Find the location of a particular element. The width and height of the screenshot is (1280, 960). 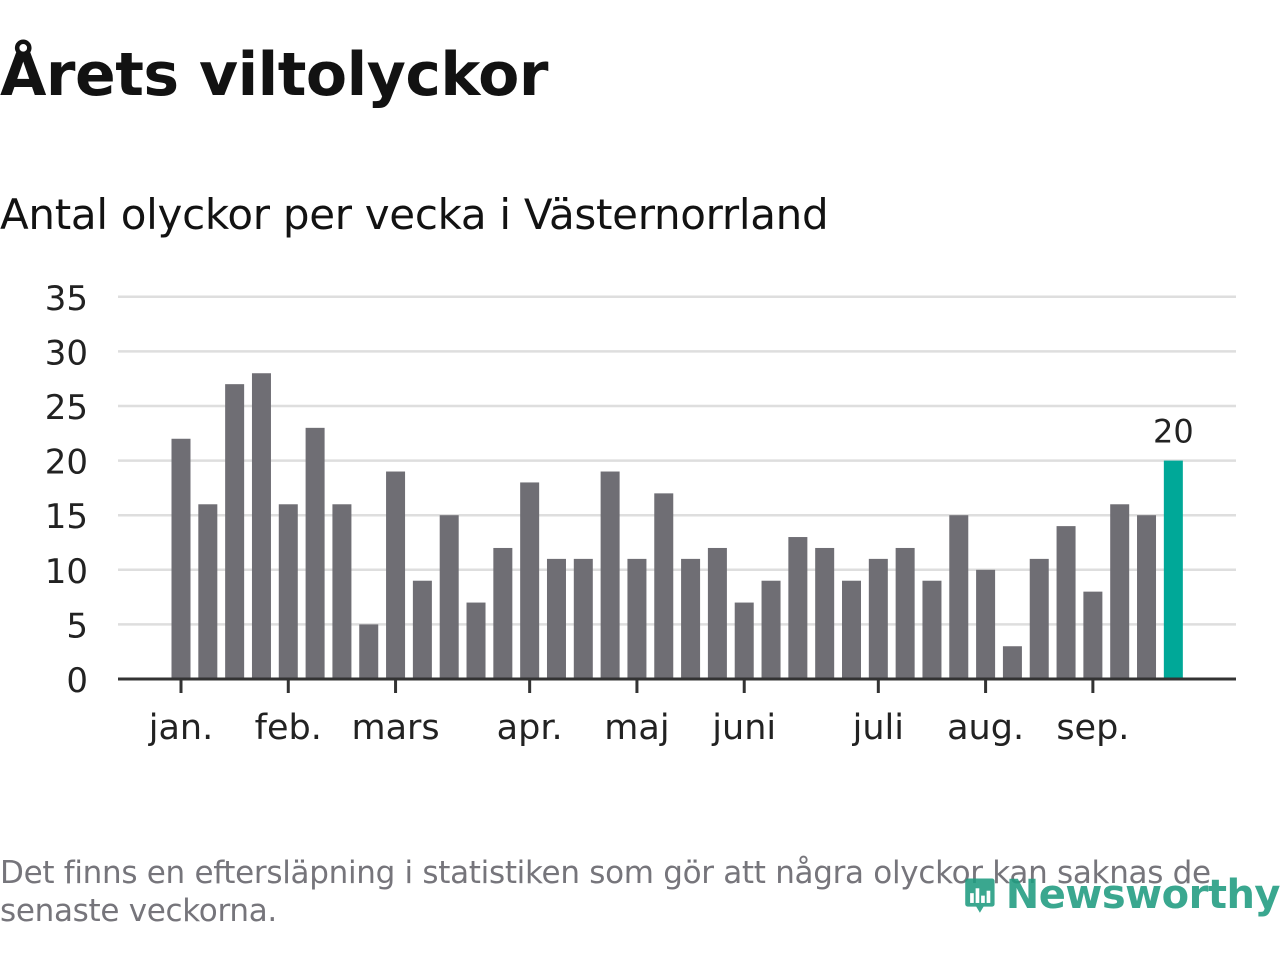

y-tick-label: 30 is located at coordinates (66, 353).